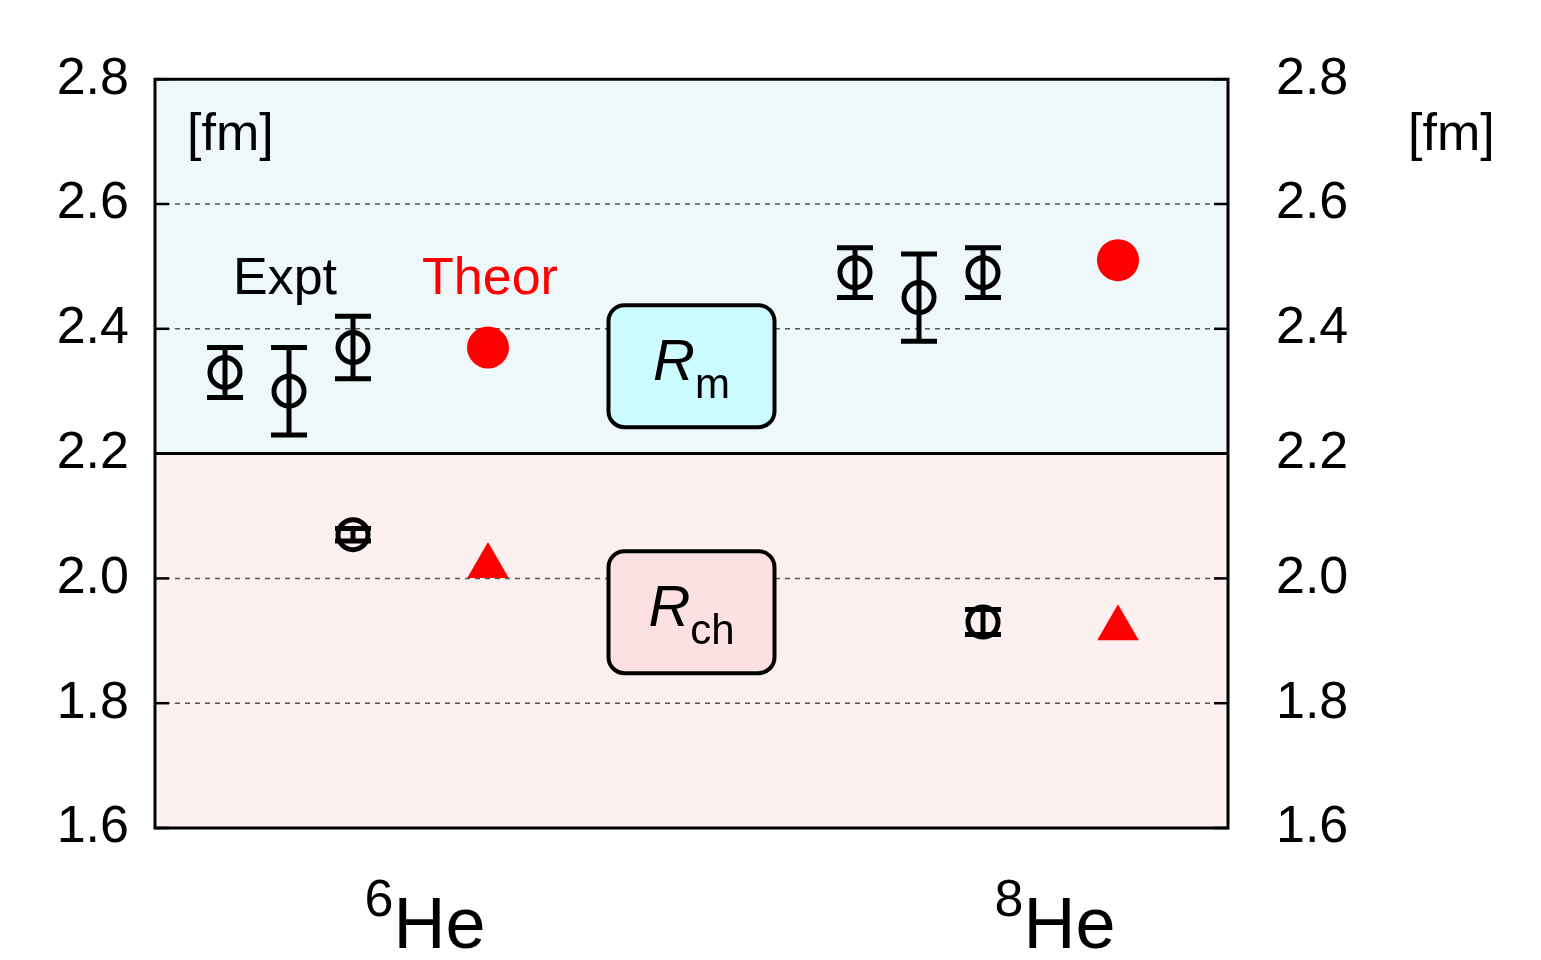  I want to click on y2-tick-label: 1.6, so click(1312, 824).